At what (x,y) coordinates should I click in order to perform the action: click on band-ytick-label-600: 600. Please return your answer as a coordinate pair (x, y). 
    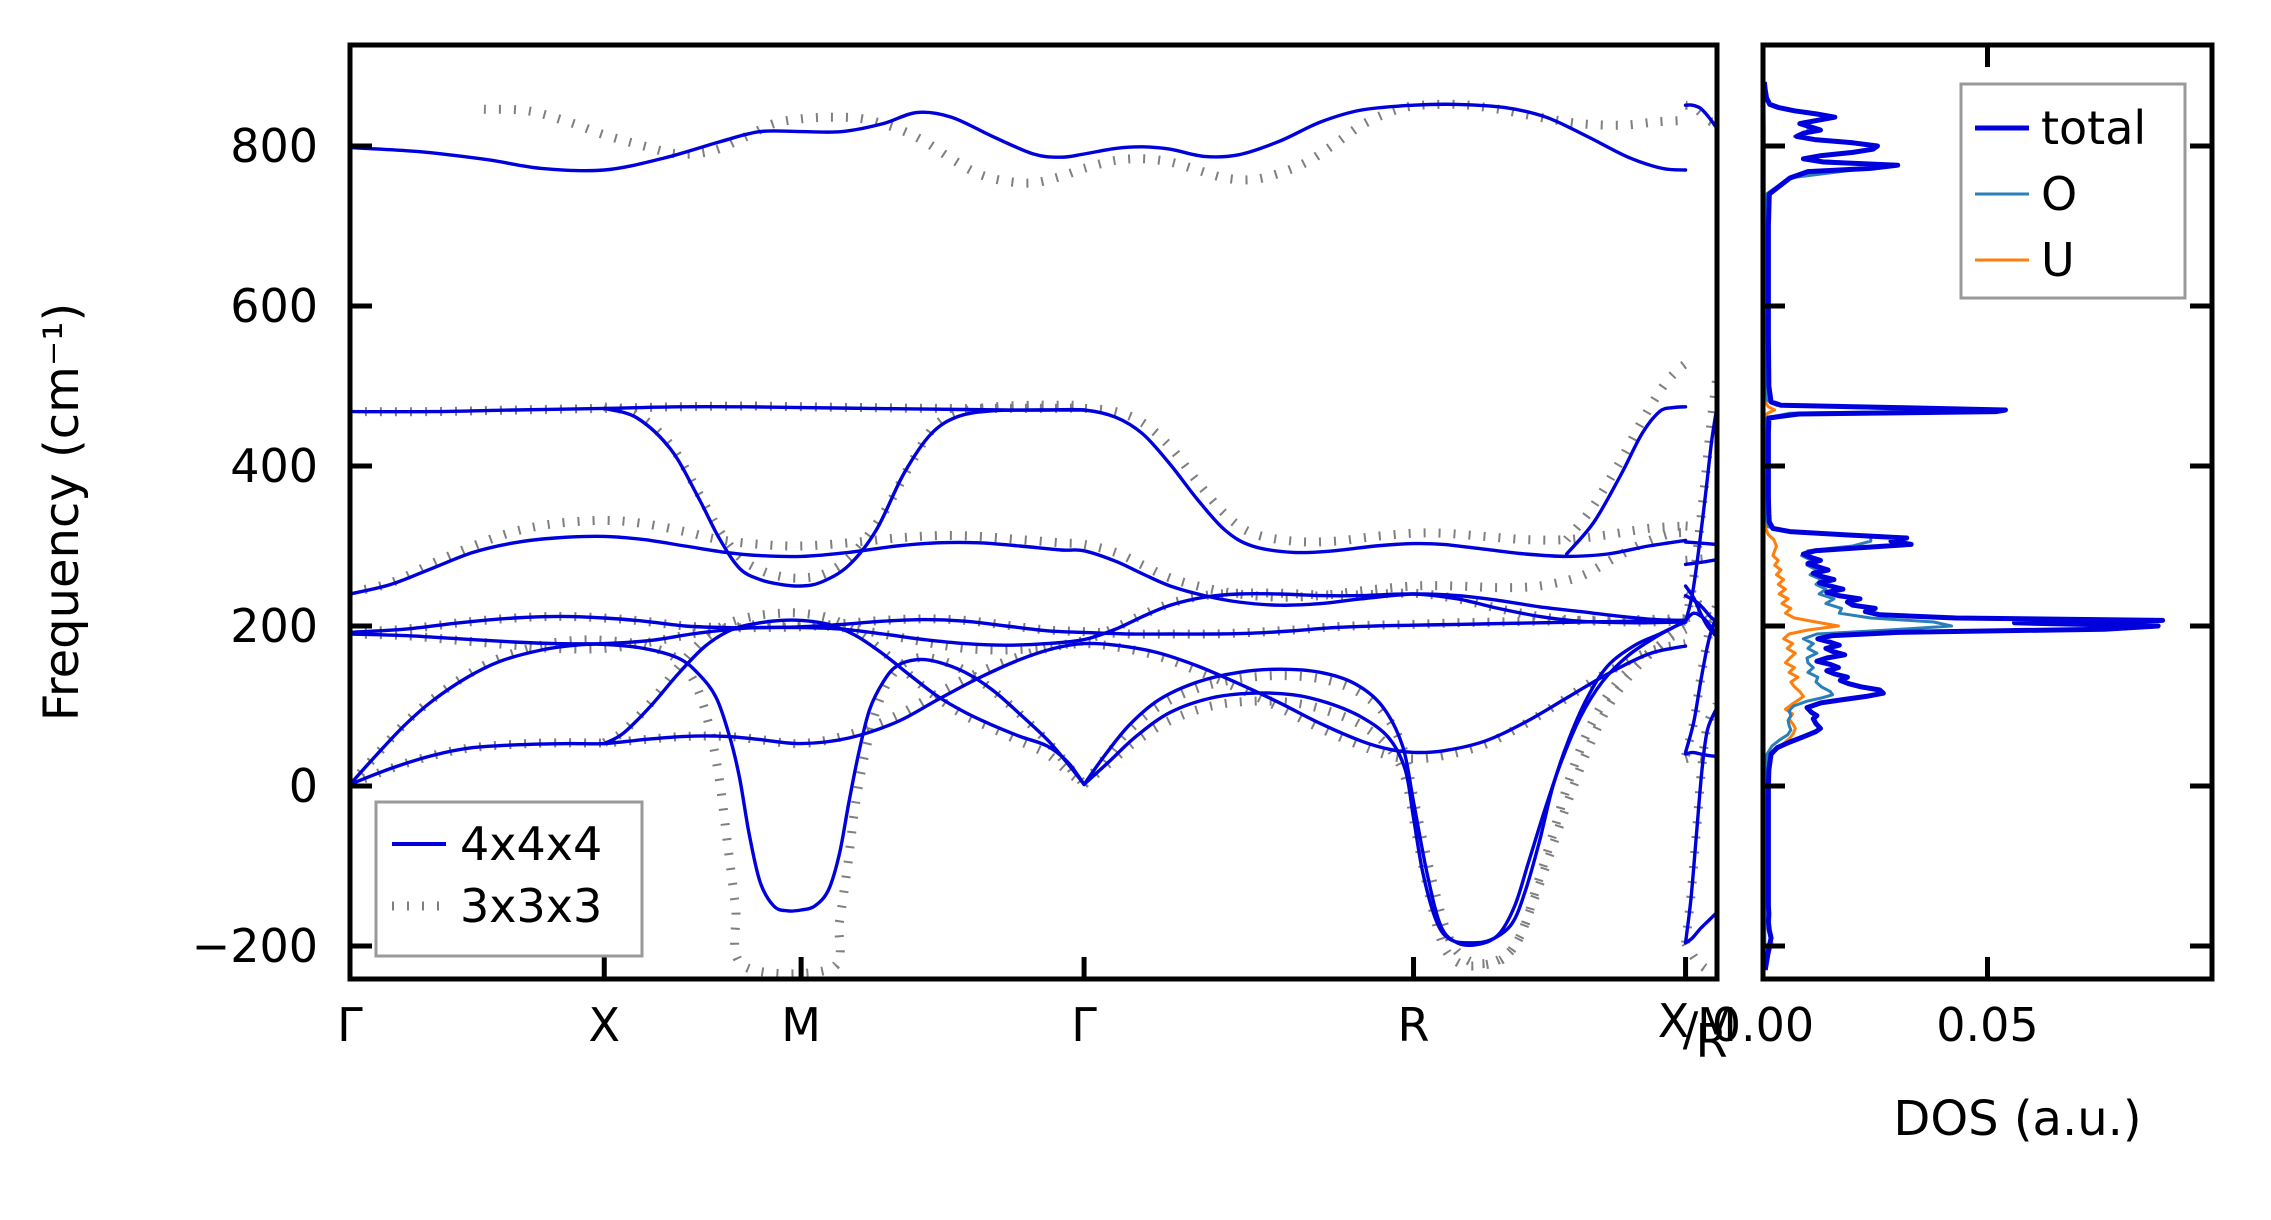
    Looking at the image, I should click on (274, 306).